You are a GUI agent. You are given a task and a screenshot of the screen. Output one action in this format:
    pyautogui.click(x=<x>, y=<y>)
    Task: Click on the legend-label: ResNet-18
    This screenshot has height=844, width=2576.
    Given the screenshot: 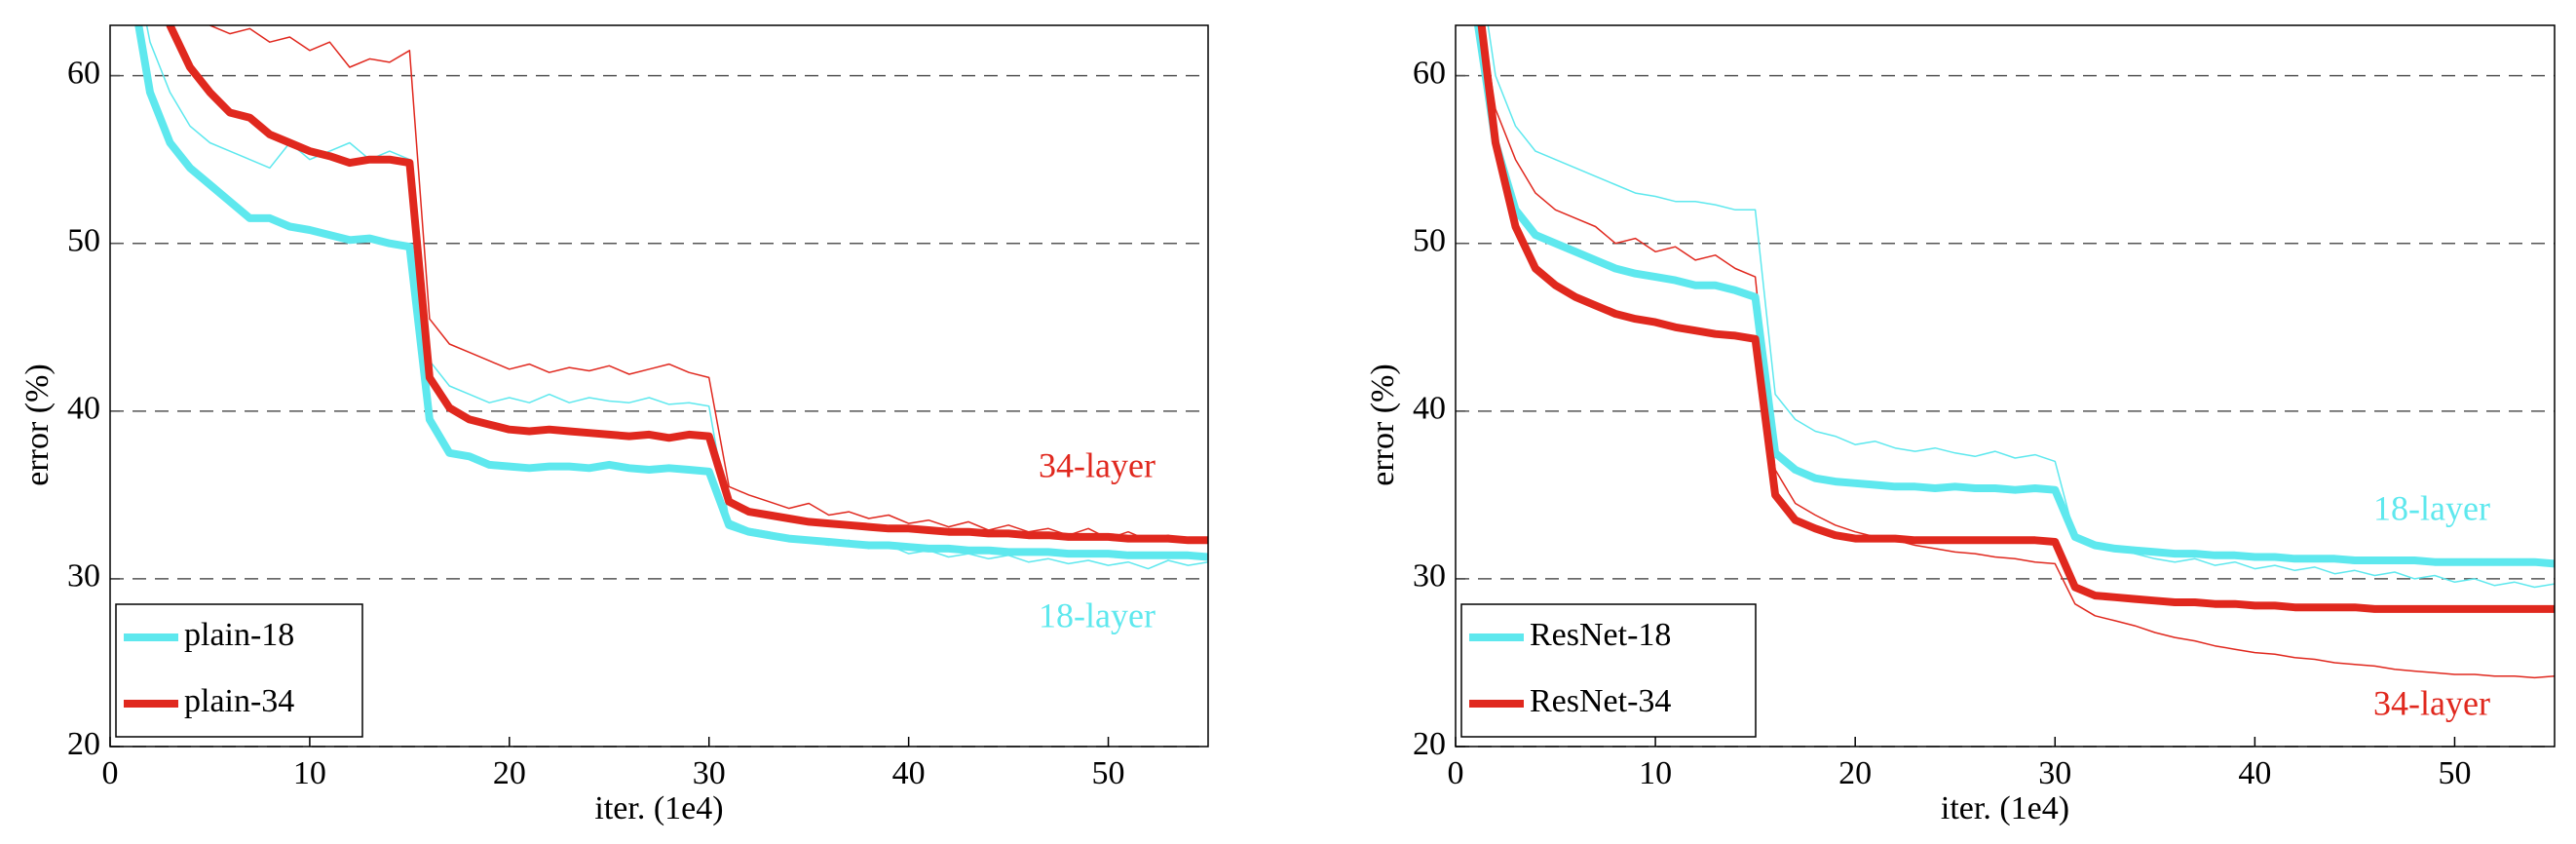 What is the action you would take?
    pyautogui.click(x=1600, y=635)
    